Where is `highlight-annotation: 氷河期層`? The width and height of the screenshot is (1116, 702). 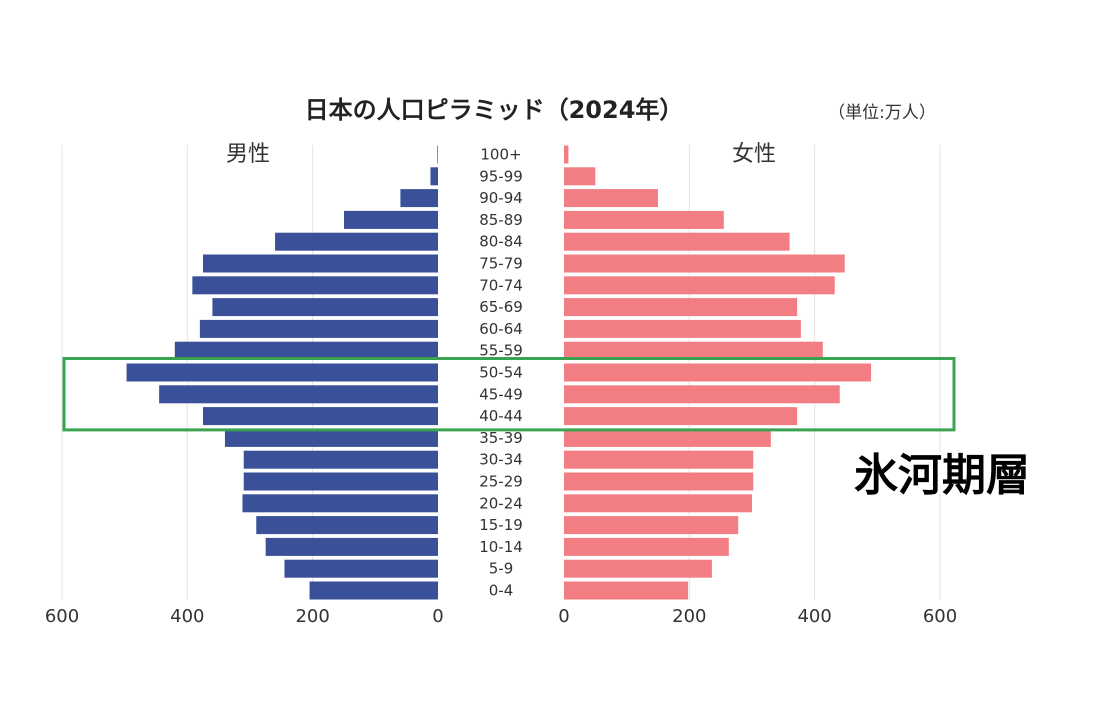
highlight-annotation: 氷河期層 is located at coordinates (942, 475).